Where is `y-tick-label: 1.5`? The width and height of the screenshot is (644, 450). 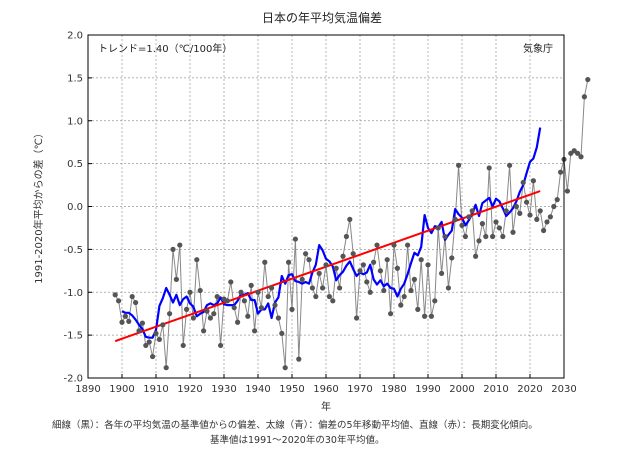 y-tick-label: 1.5 is located at coordinates (75, 78).